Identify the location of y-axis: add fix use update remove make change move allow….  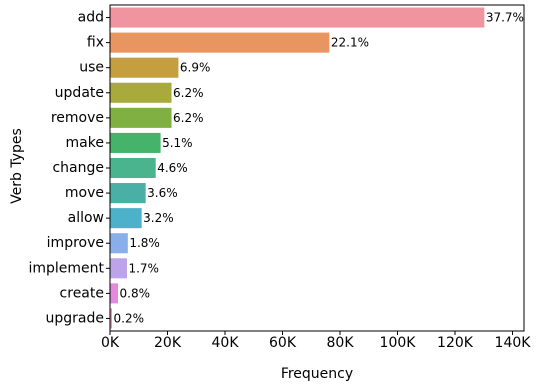
(69, 168).